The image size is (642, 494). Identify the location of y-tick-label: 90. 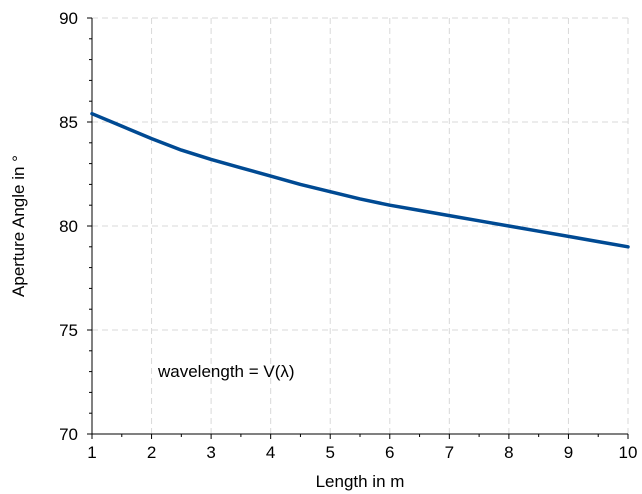
(68, 18).